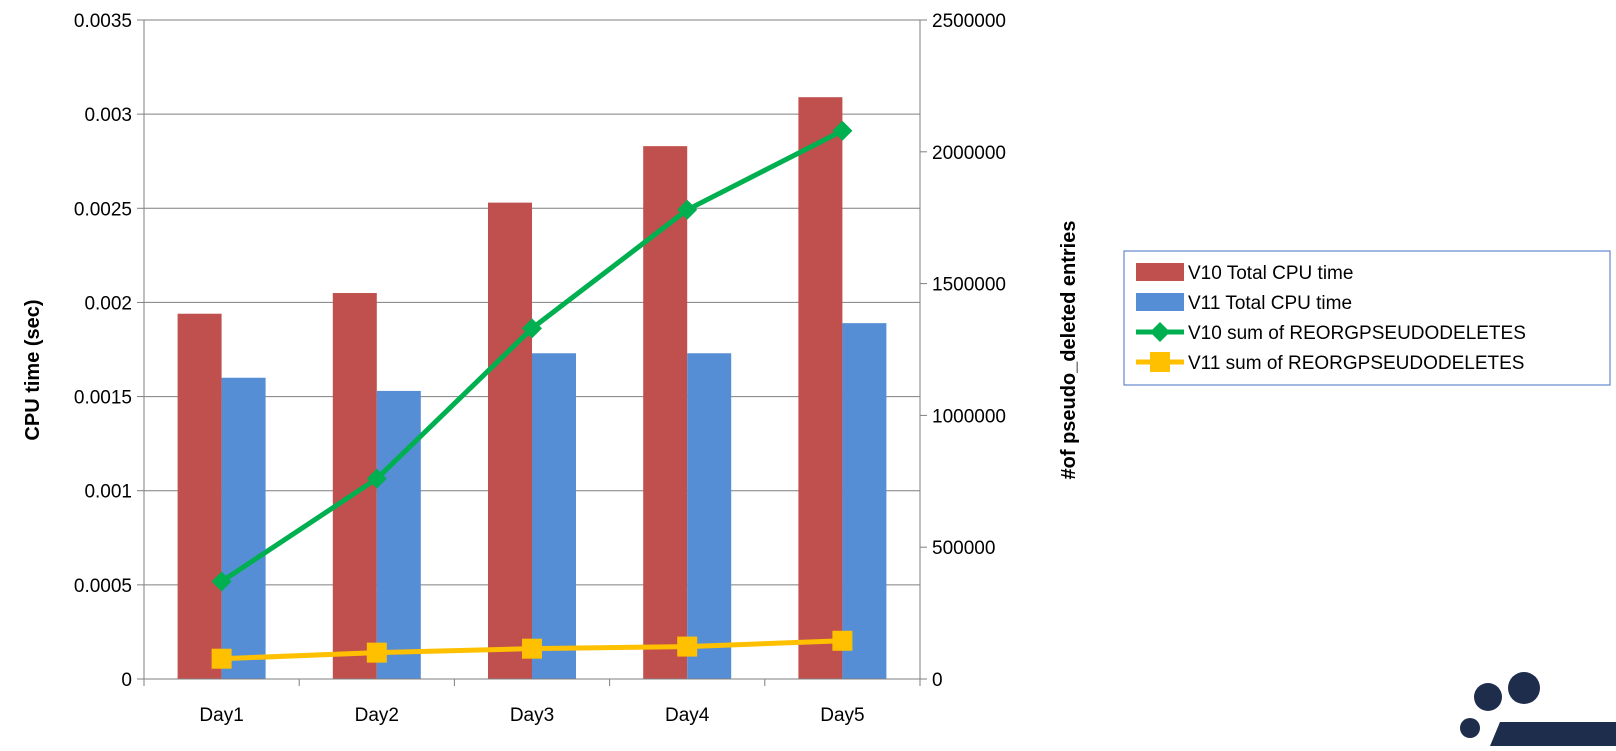  What do you see at coordinates (221, 715) in the screenshot?
I see `x-tick-label: Day1` at bounding box center [221, 715].